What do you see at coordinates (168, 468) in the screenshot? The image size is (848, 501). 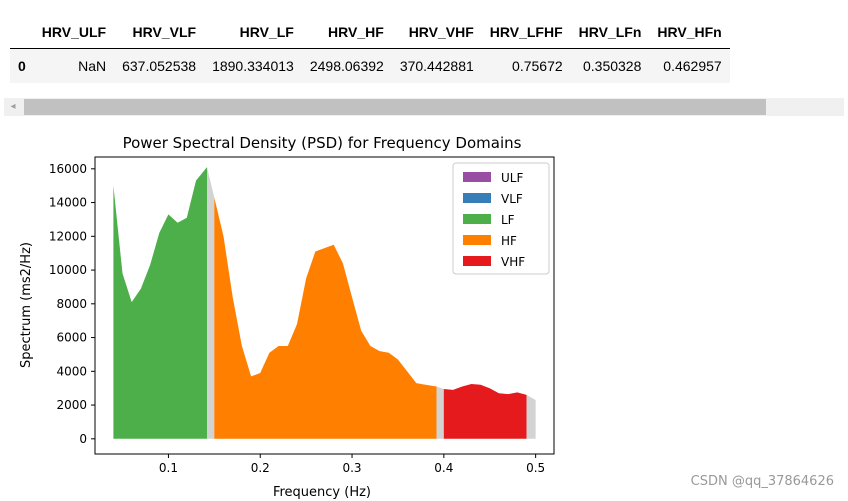 I see `x-tick-label: 0.1` at bounding box center [168, 468].